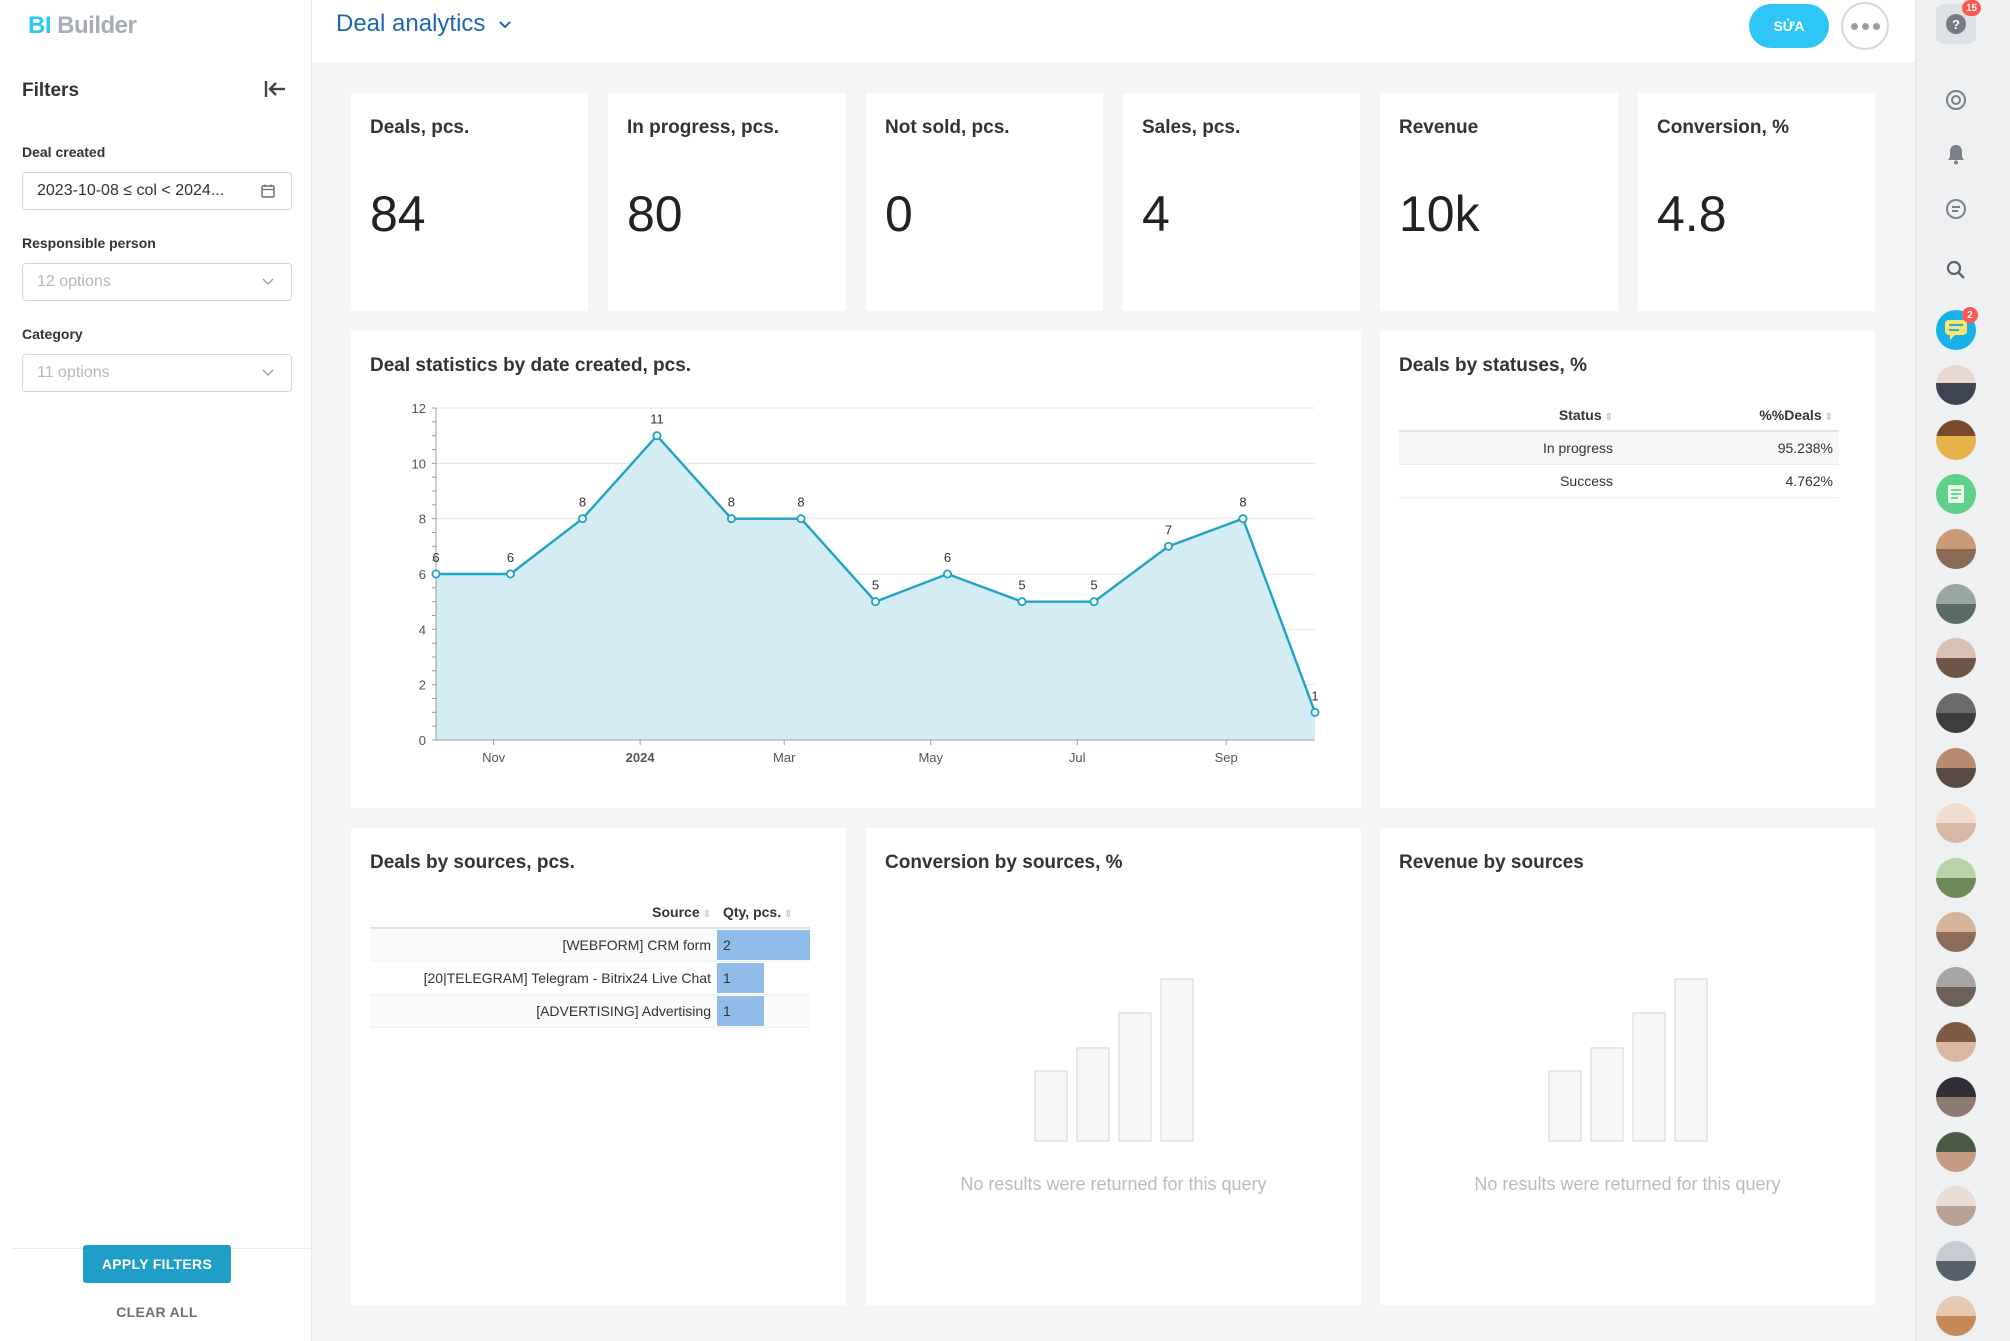 The height and width of the screenshot is (1341, 2010). I want to click on dashboard-header: Deal analytics SỬA, so click(1113, 31).